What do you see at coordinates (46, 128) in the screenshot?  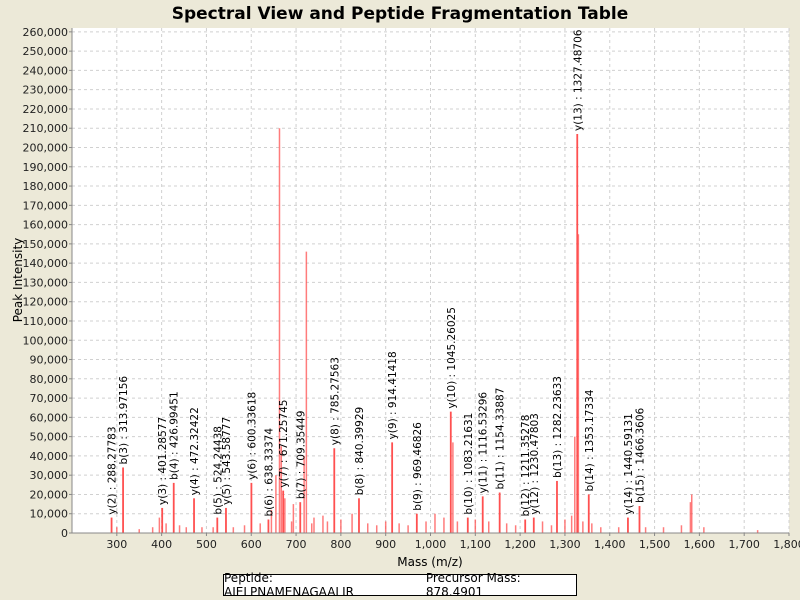 I see `y-tick-label: 210,000` at bounding box center [46, 128].